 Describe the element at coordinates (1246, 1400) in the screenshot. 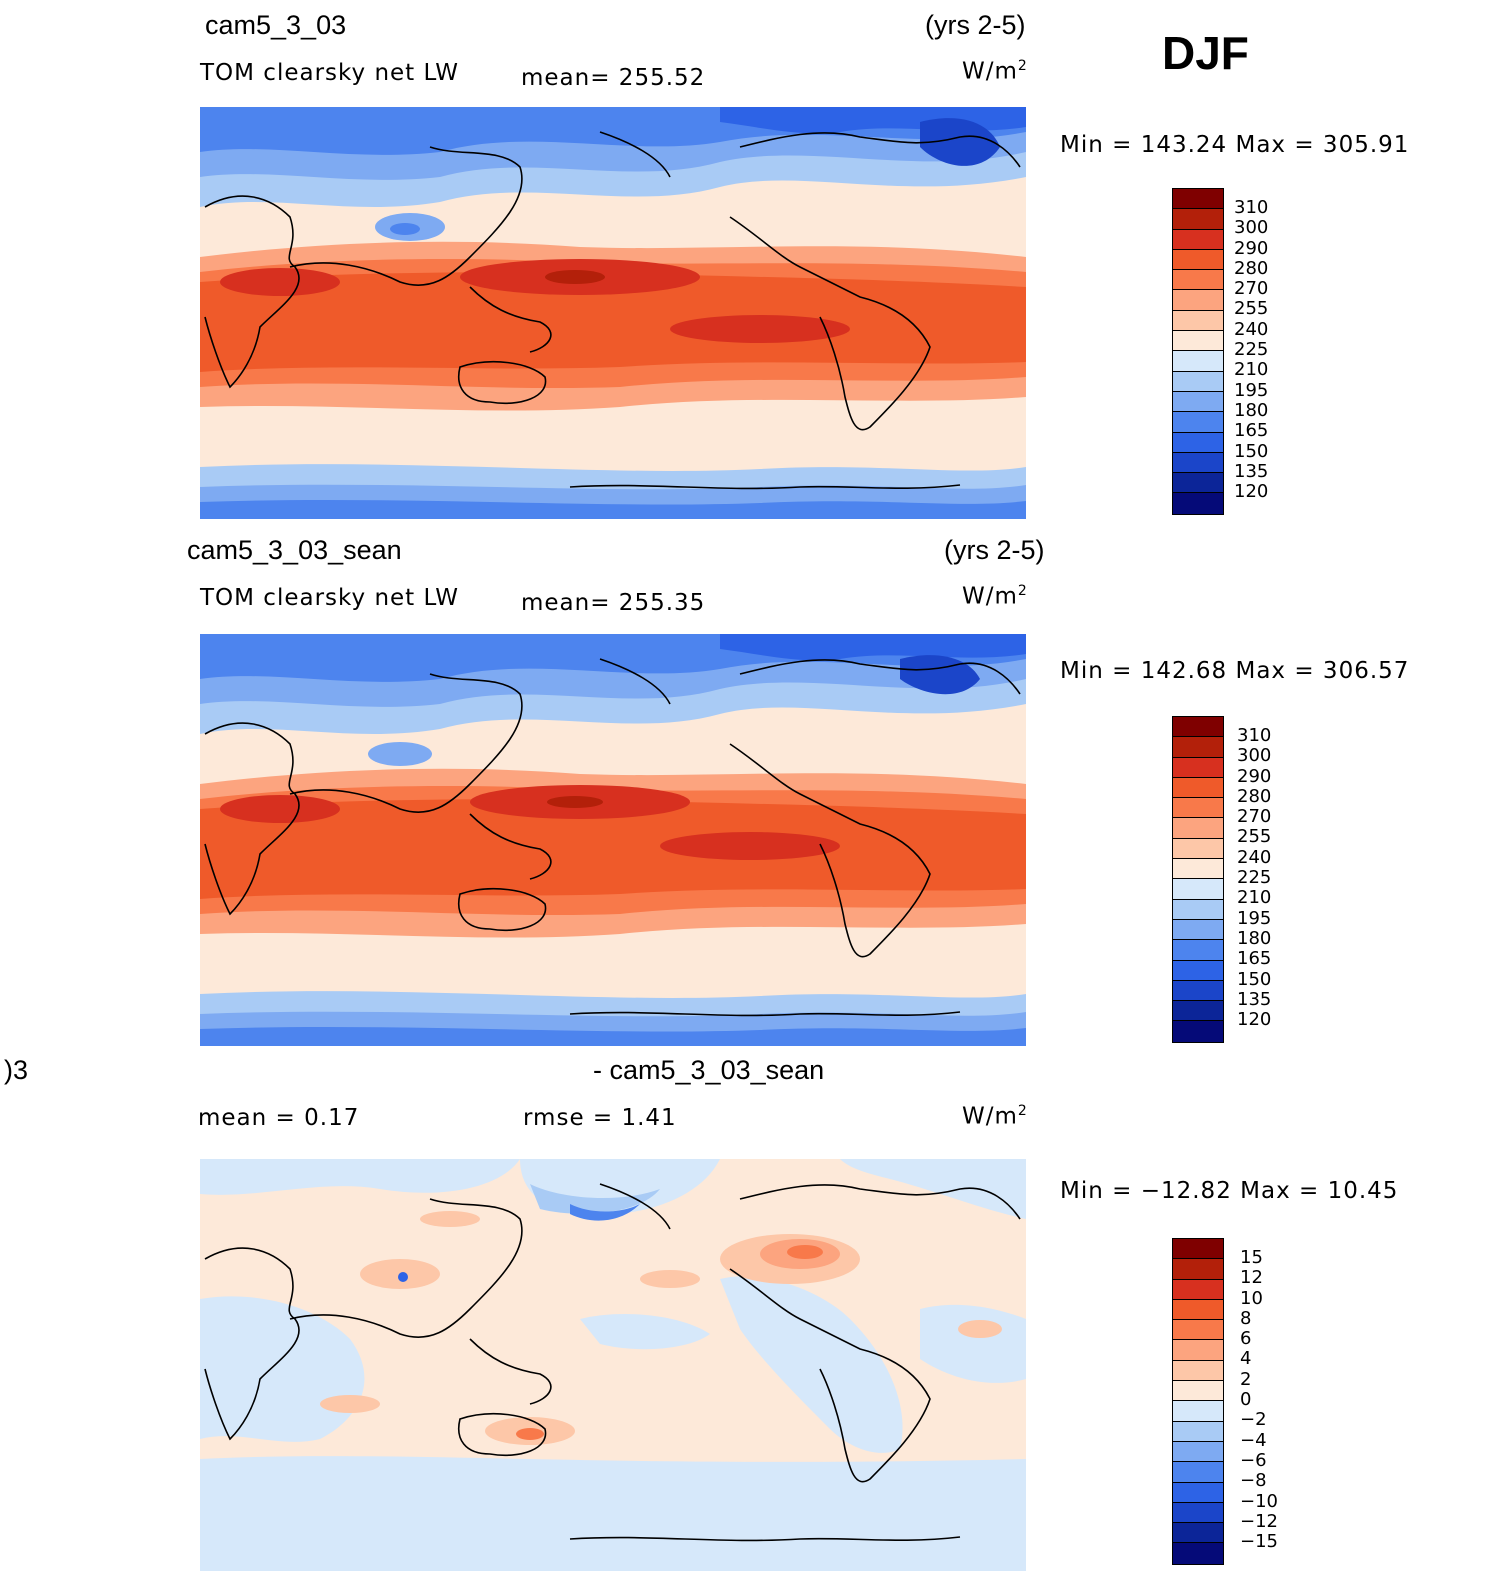

I see `colorbar-tick: 0` at that location.